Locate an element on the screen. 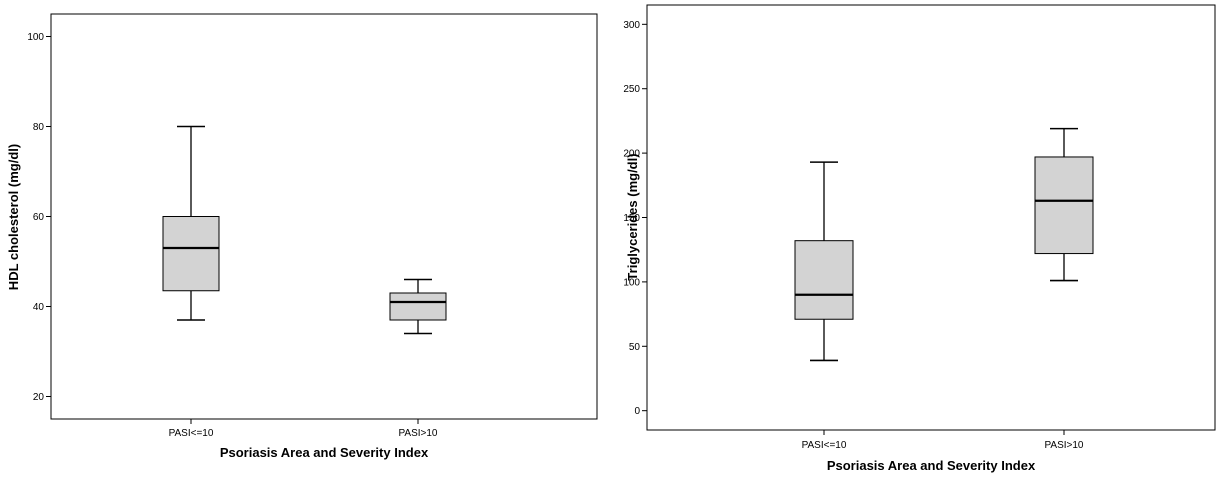 This screenshot has width=1219, height=480. hdl-x-tick-label: PASI<=10 is located at coordinates (191, 433).